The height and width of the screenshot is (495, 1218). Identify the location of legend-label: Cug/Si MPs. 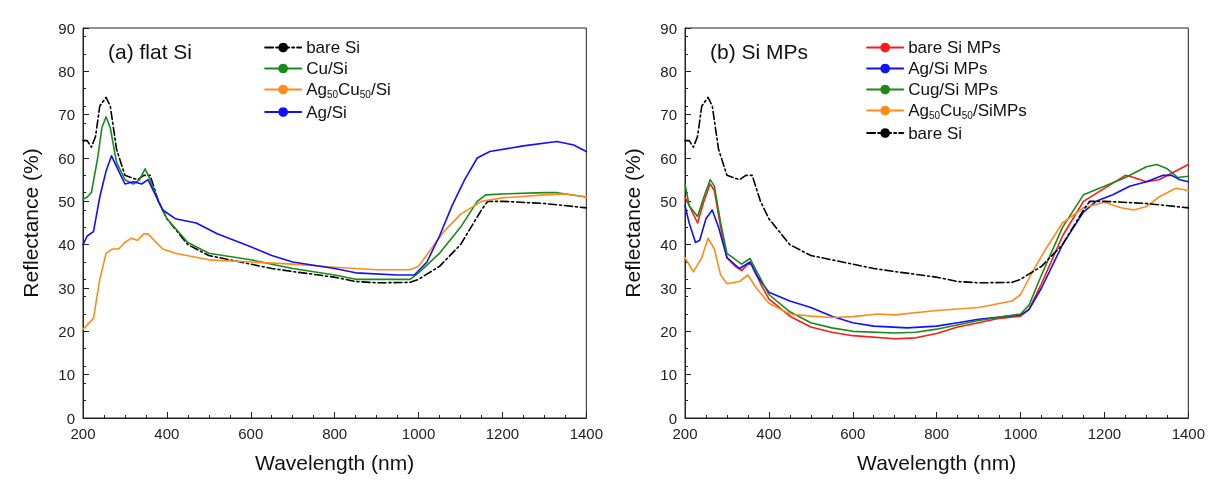
(953, 89).